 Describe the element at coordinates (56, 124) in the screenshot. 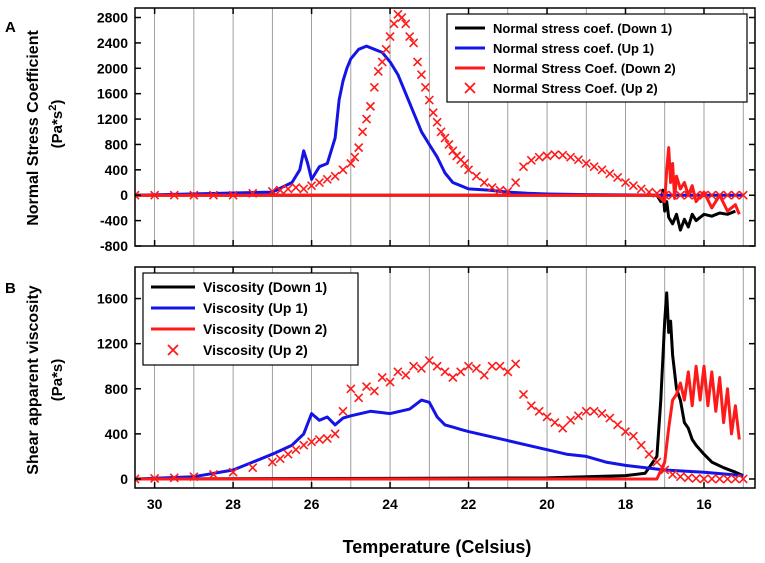

I see `panel-a-ylabel-line2: (Pa*s2)` at that location.